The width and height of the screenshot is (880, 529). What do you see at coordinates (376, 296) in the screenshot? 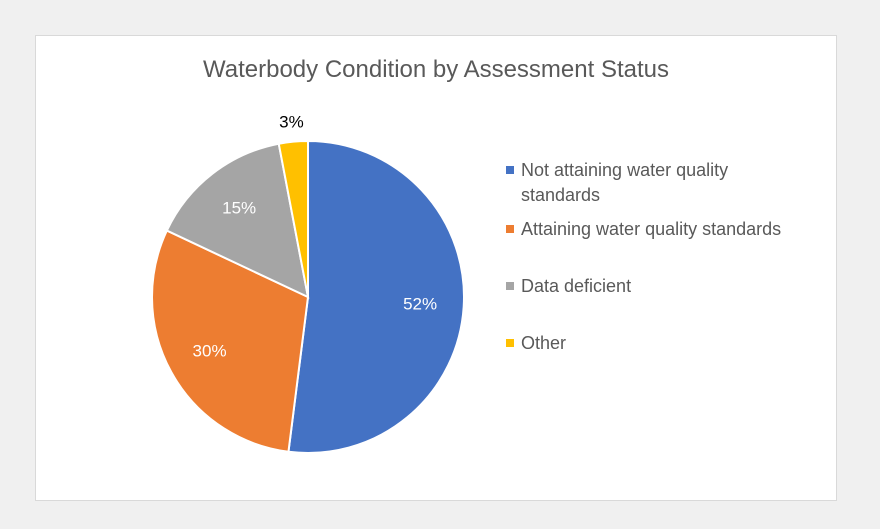
I see `pie-slice-not-attaining-water-quality-standards` at bounding box center [376, 296].